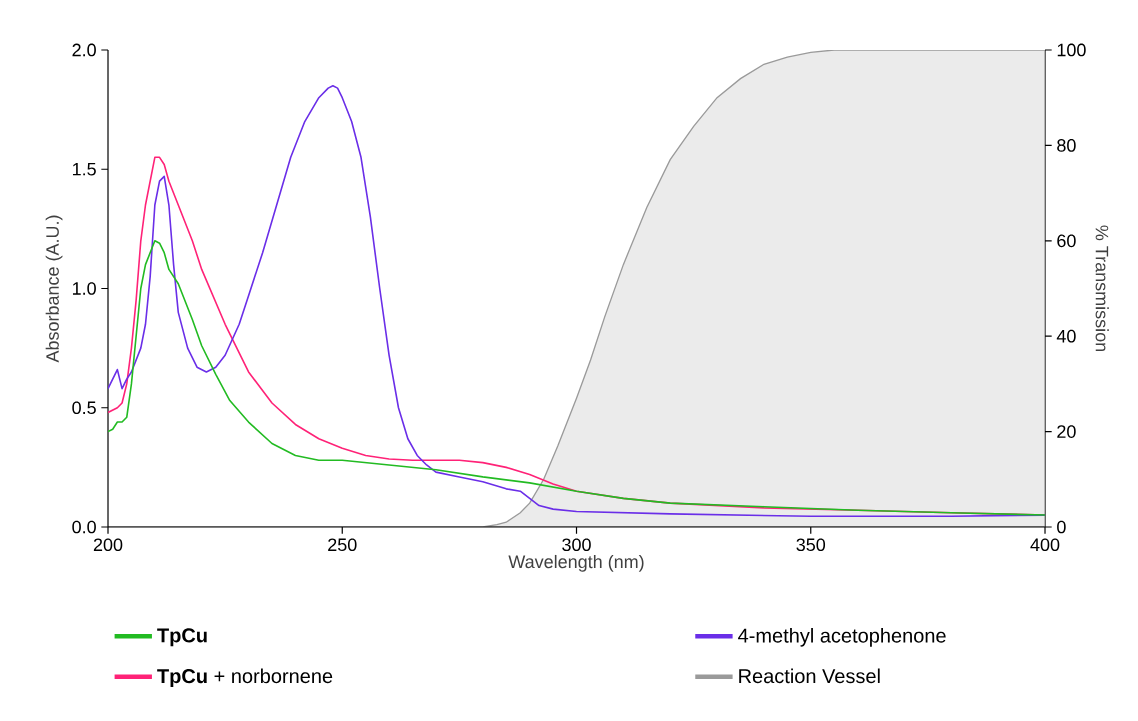 The height and width of the screenshot is (721, 1138). Describe the element at coordinates (84, 408) in the screenshot. I see `y-tick-label: 0.5` at that location.